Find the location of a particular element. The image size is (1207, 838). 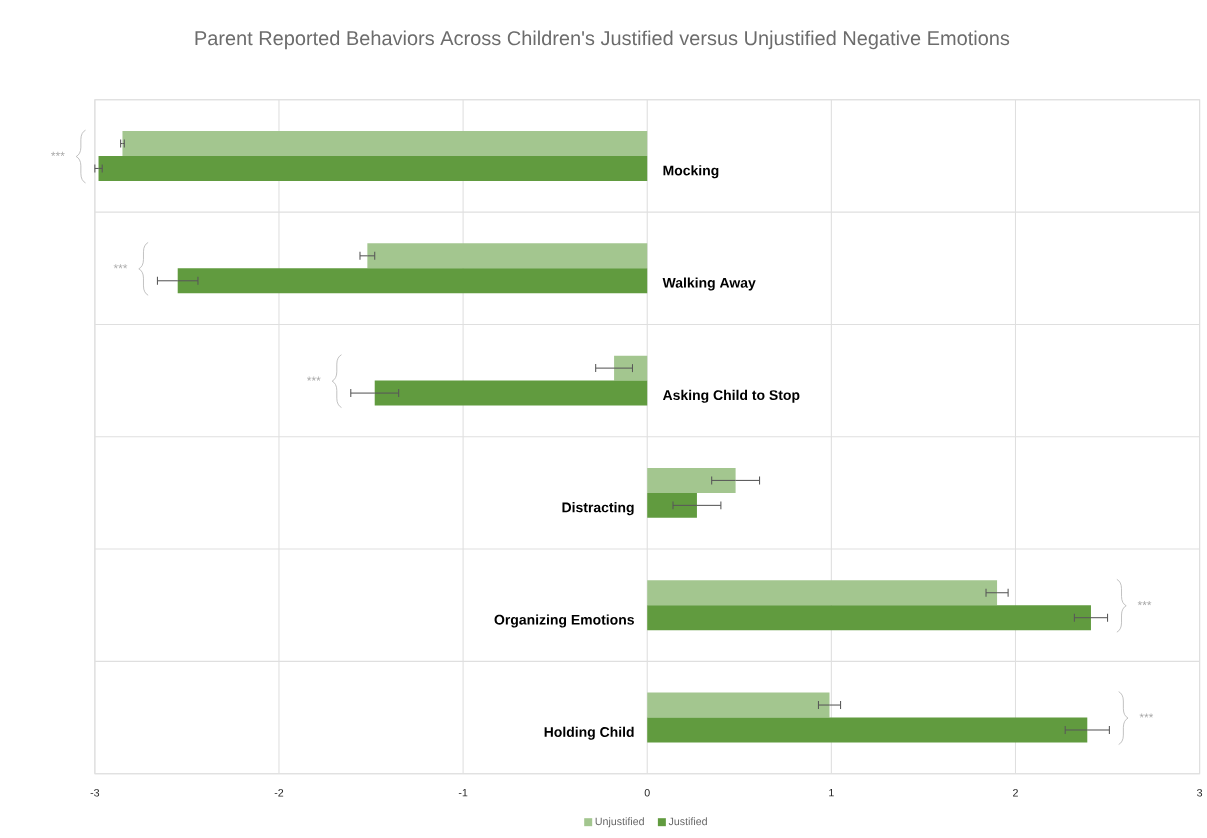

x-tick-label: 2 is located at coordinates (1015, 793).